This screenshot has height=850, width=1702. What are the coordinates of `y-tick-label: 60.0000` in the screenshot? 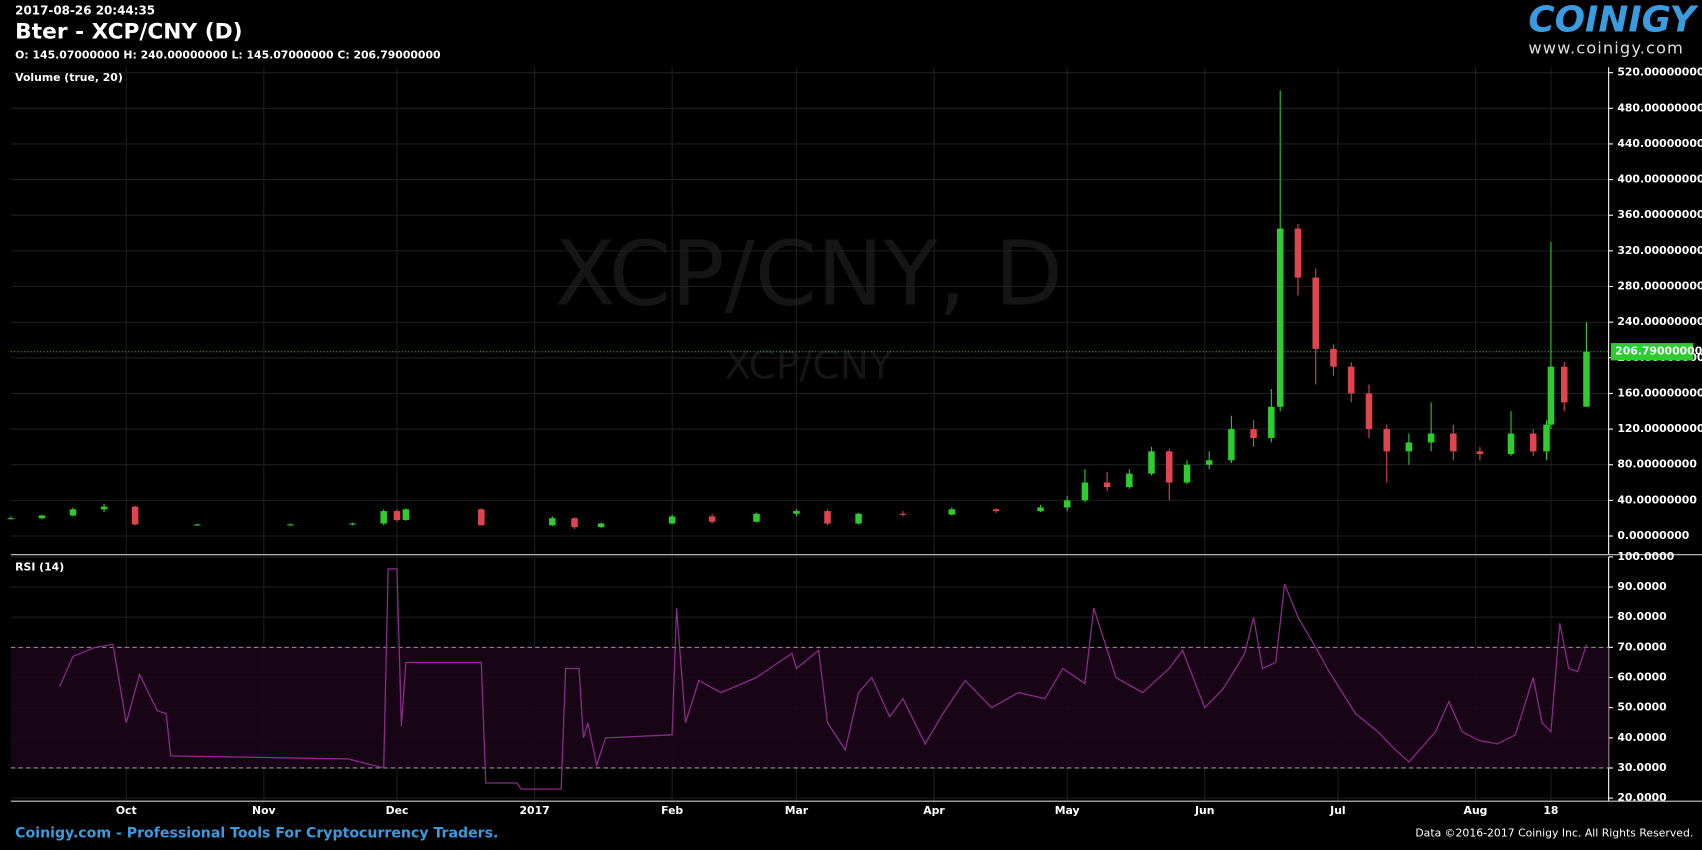 It's located at (1642, 677).